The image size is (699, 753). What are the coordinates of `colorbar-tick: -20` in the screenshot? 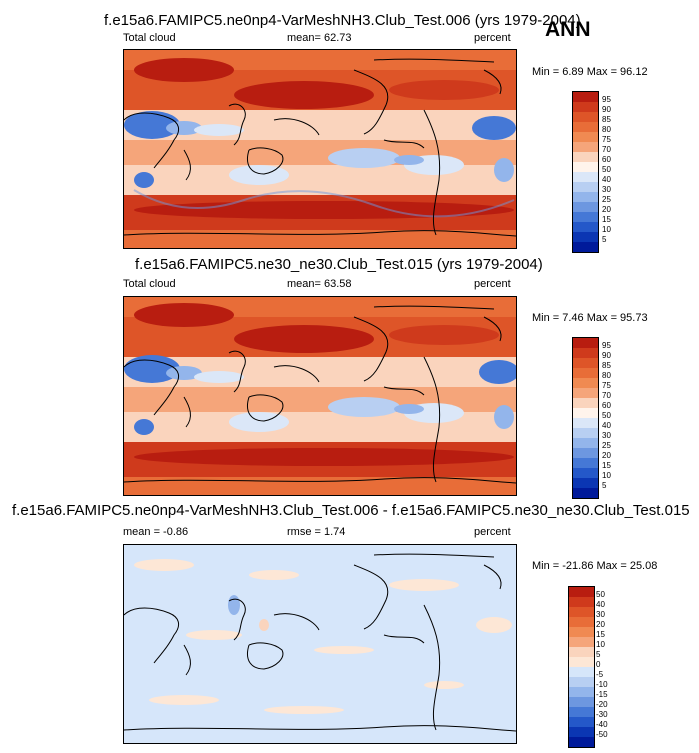 It's located at (602, 704).